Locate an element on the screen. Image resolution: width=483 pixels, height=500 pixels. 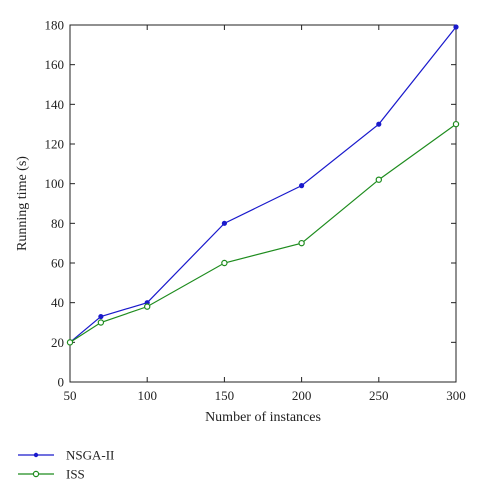
y-tick-label: 100 is located at coordinates (55, 183).